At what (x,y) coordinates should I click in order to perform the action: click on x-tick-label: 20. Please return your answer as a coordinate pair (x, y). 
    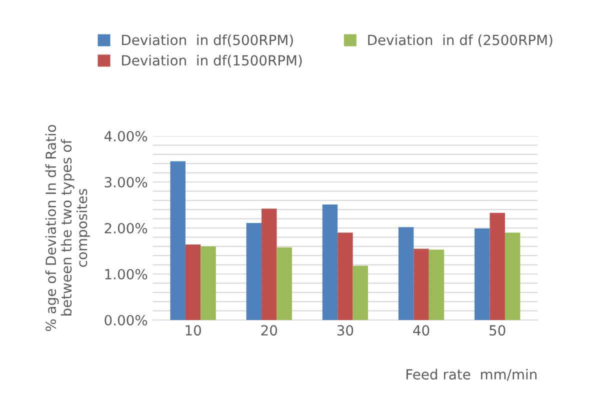
    Looking at the image, I should click on (269, 330).